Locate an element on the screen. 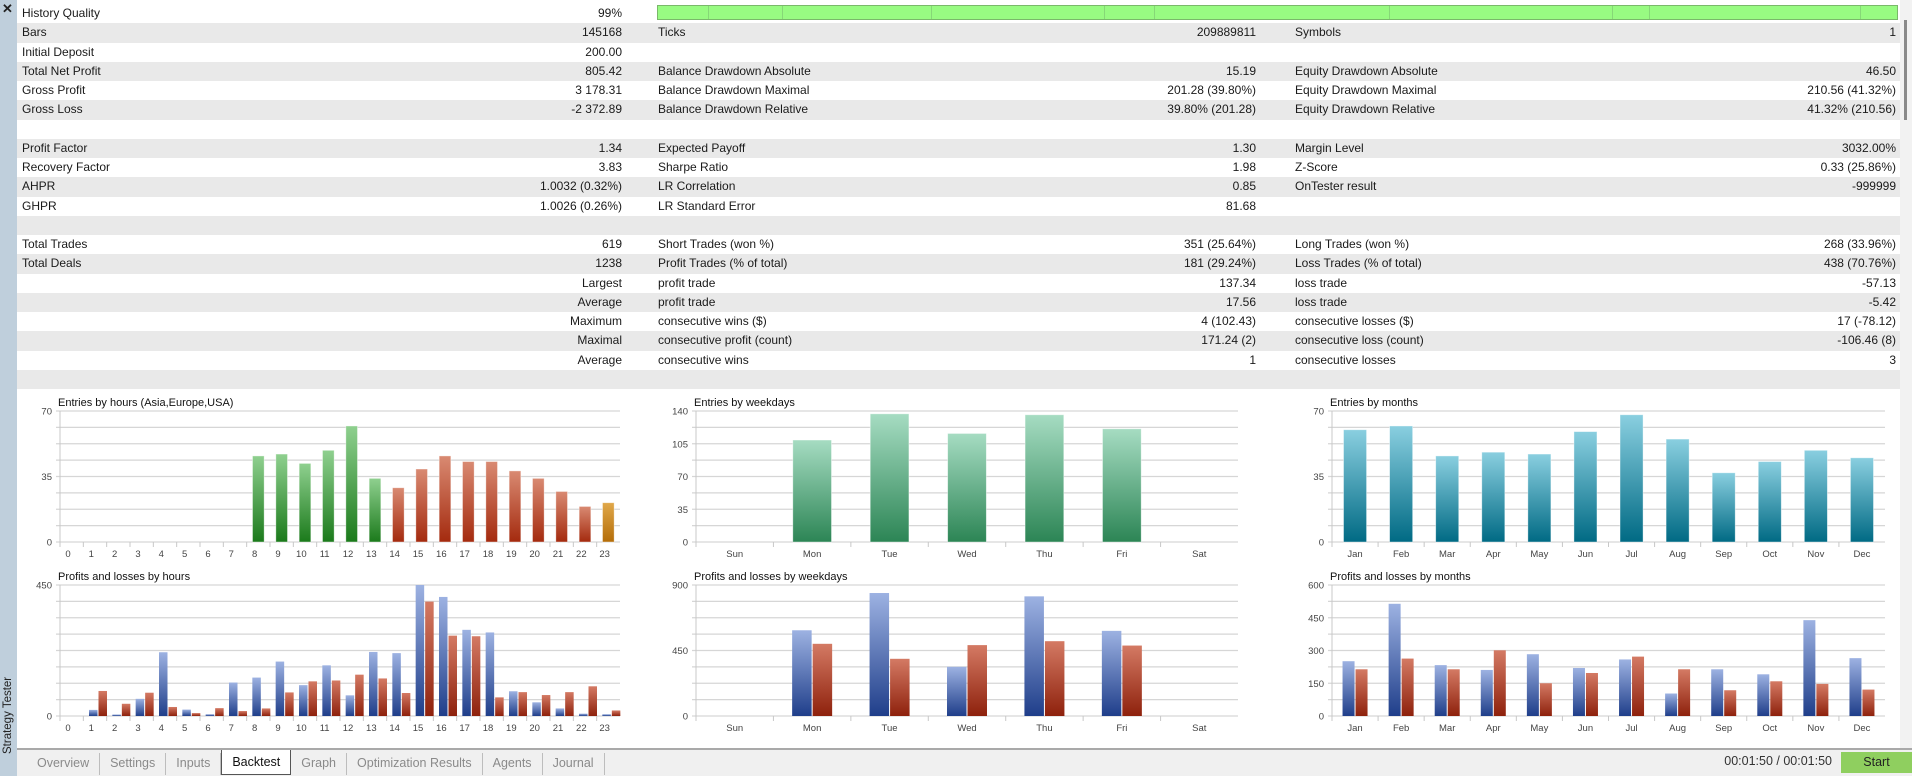  tab-optimization-results: Optimization Results is located at coordinates (415, 764).